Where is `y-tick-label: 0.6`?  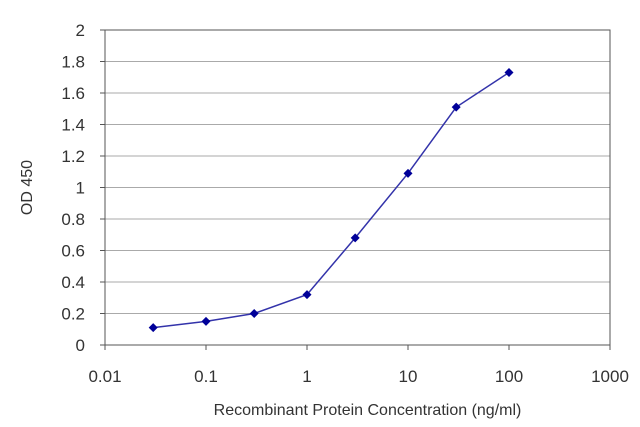 y-tick-label: 0.6 is located at coordinates (73, 251).